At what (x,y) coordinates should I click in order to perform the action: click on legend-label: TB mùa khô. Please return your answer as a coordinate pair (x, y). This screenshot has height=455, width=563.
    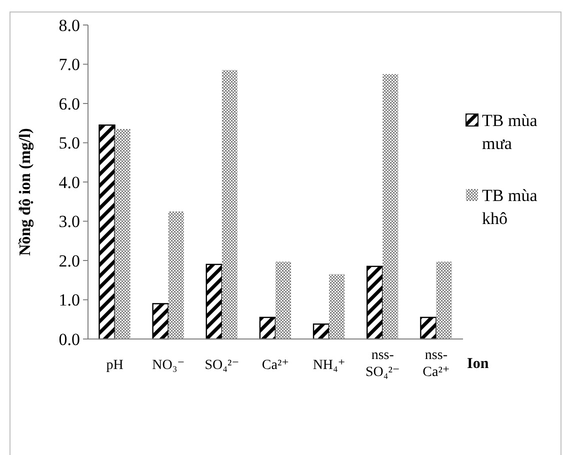
    Looking at the image, I should click on (510, 207).